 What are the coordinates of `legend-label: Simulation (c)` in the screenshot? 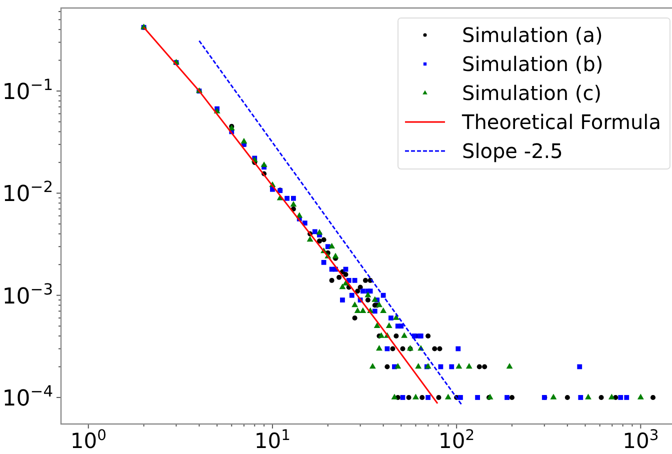 It's located at (532, 93).